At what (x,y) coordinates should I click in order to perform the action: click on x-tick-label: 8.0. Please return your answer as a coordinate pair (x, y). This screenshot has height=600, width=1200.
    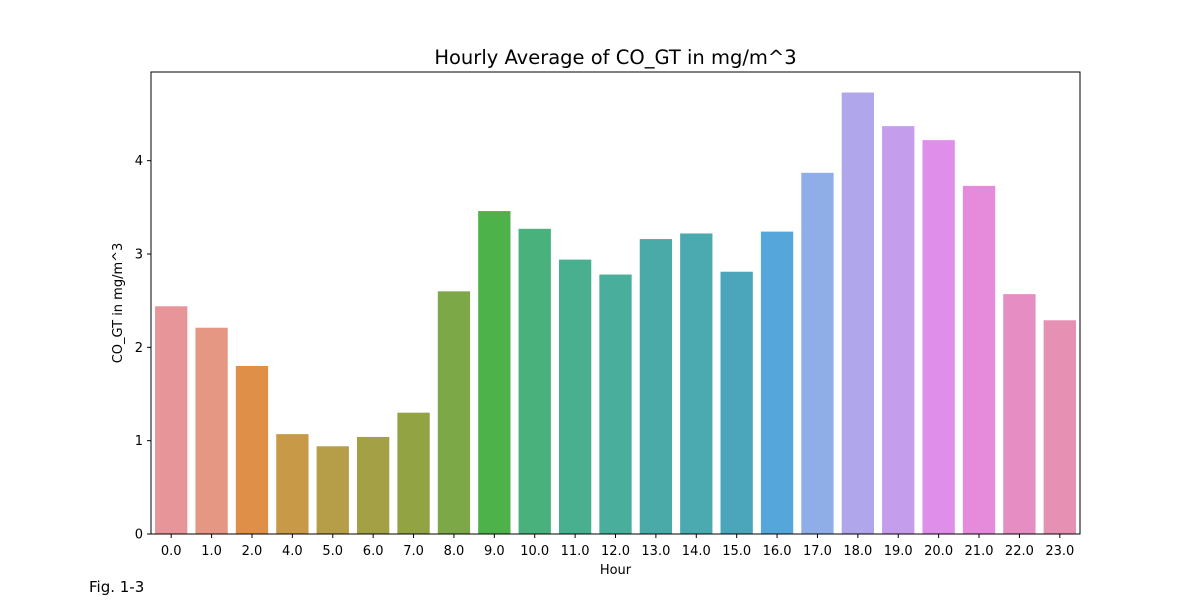
    Looking at the image, I should click on (454, 551).